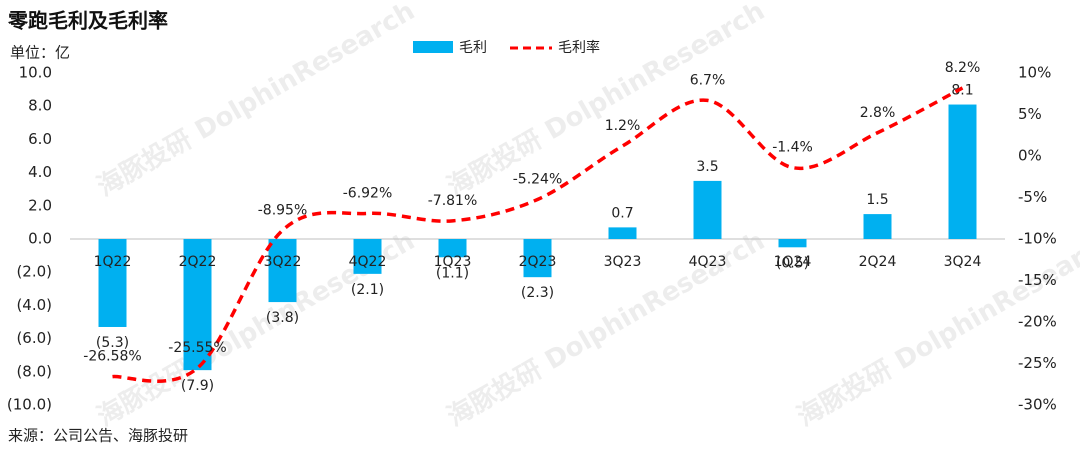 The width and height of the screenshot is (1080, 455). I want to click on data-label: -26.58%, so click(112, 357).